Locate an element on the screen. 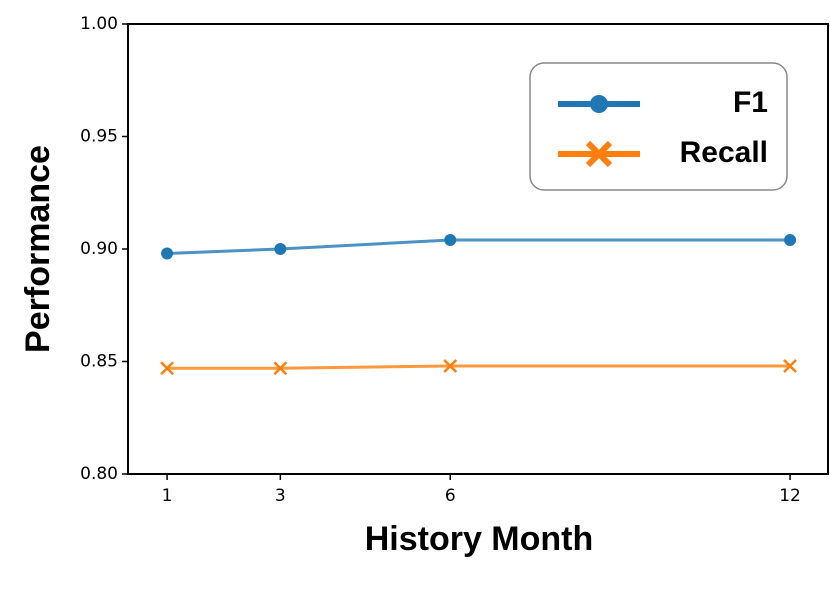 The height and width of the screenshot is (589, 830). legend-box is located at coordinates (658, 126).